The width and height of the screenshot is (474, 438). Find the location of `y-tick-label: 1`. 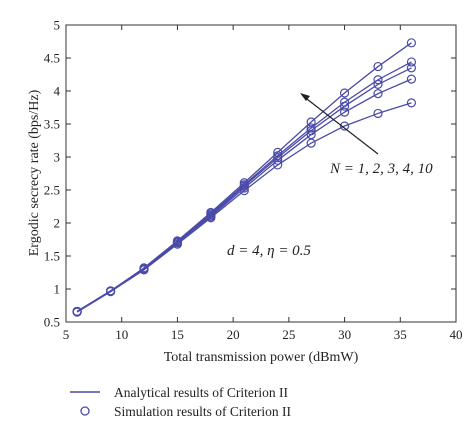

y-tick-label: 1 is located at coordinates (57, 289).